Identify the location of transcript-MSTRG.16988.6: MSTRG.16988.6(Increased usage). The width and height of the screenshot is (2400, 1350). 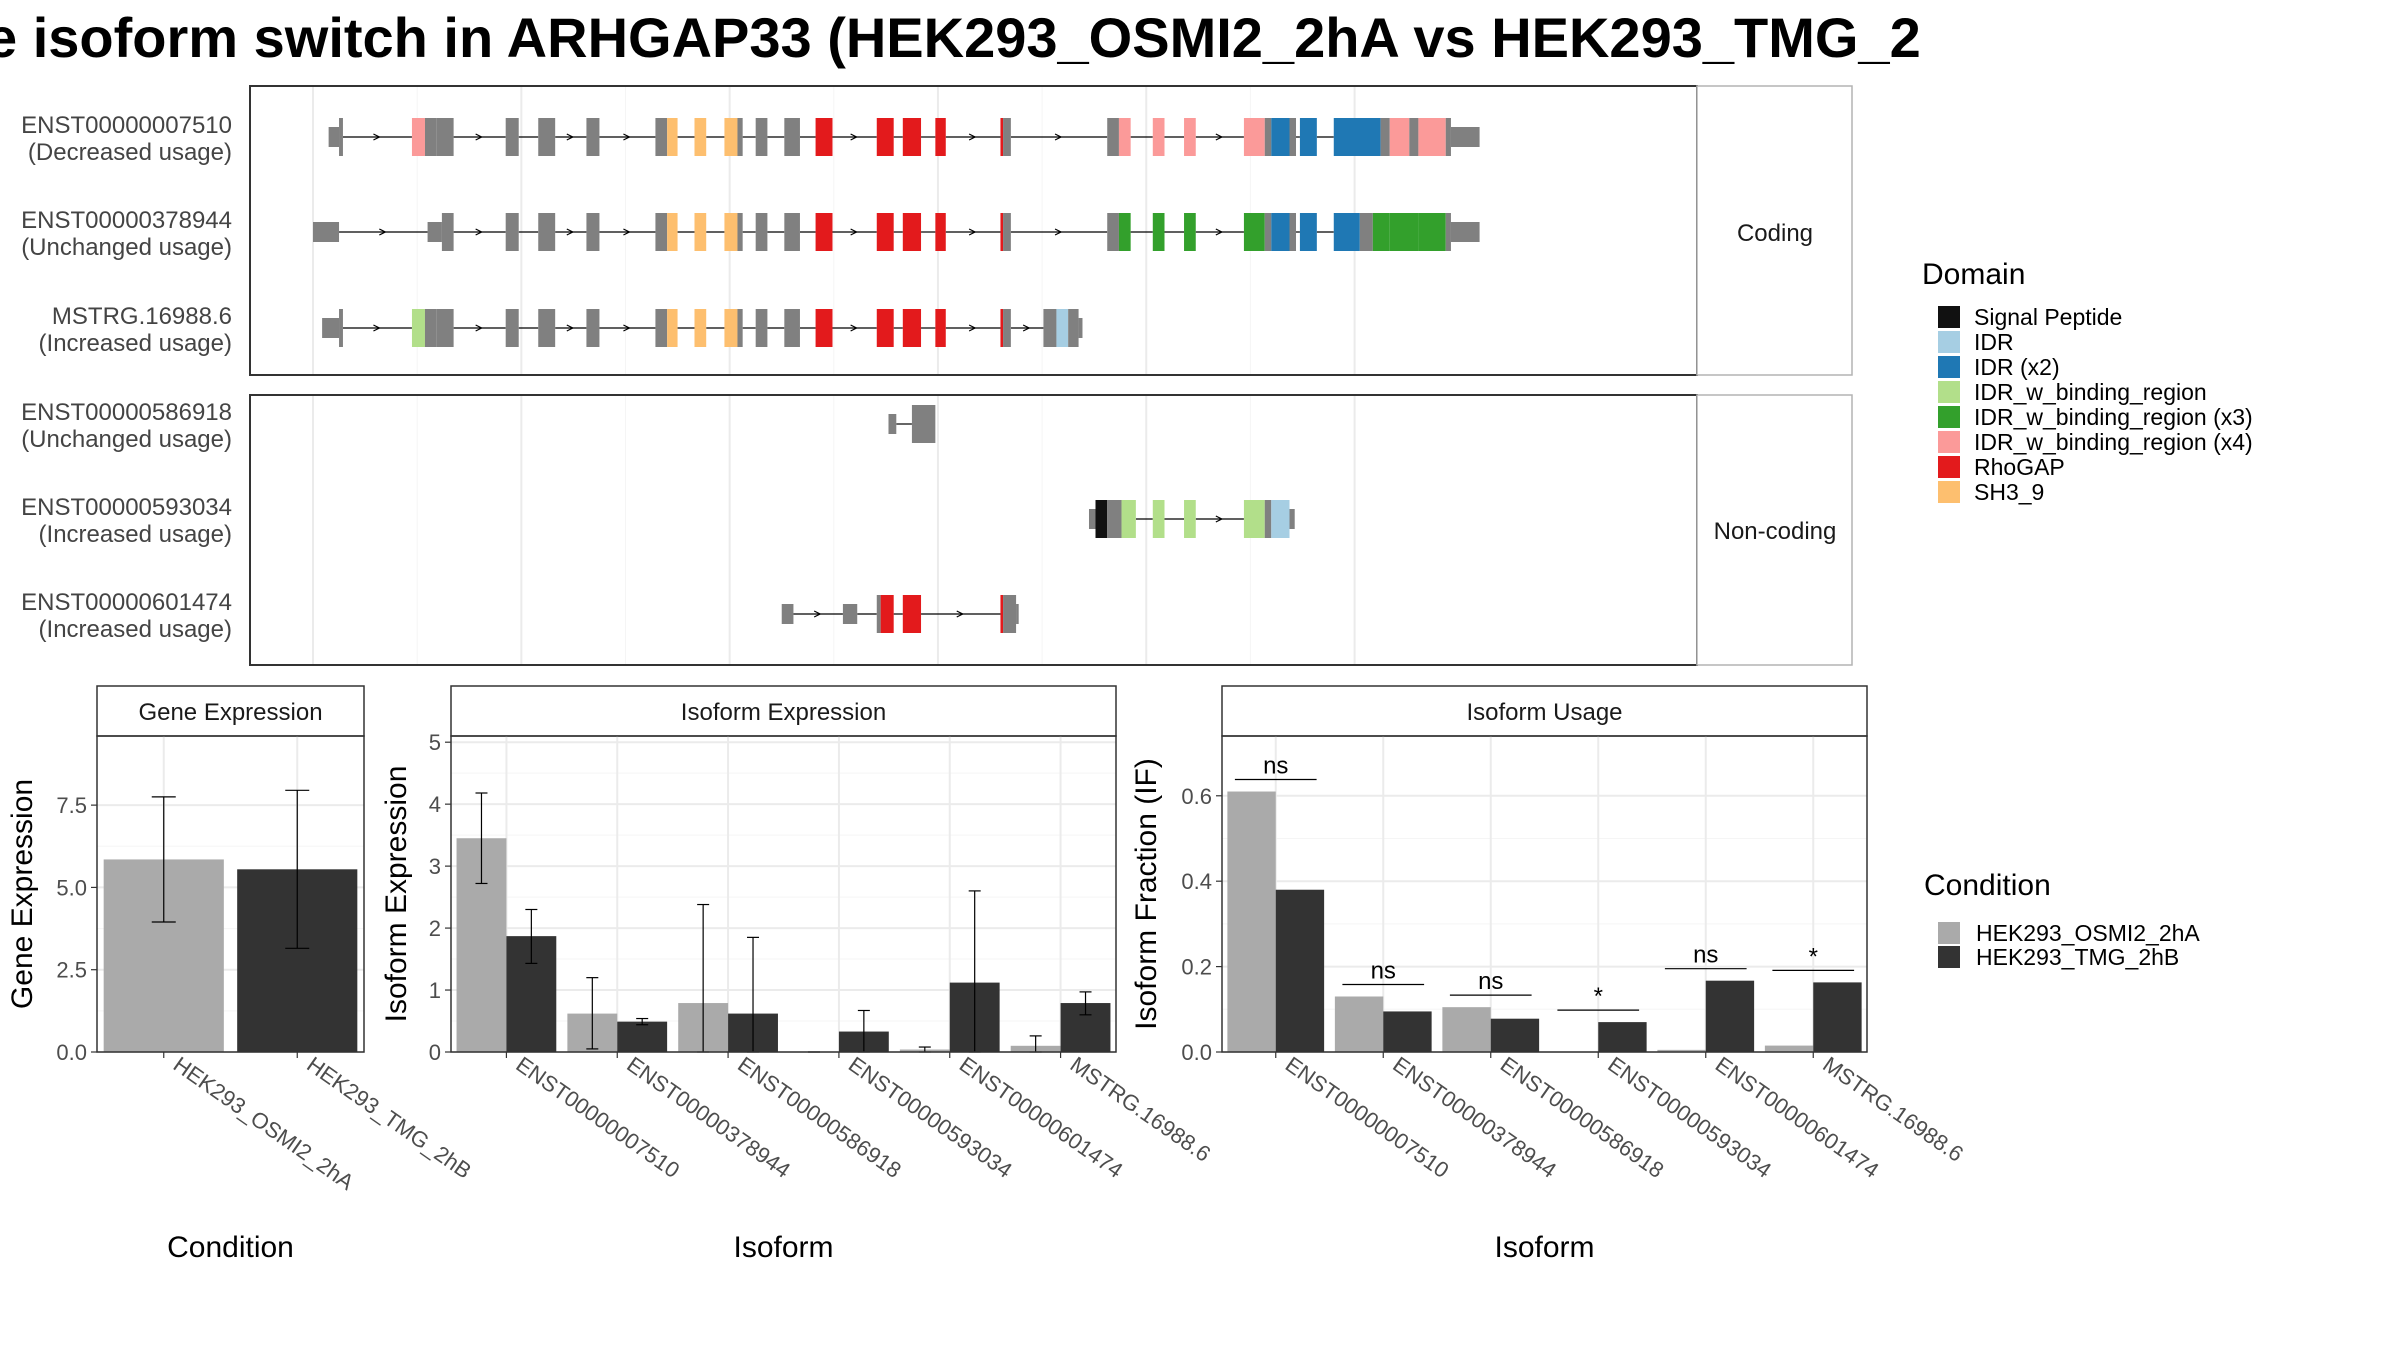
(561, 330).